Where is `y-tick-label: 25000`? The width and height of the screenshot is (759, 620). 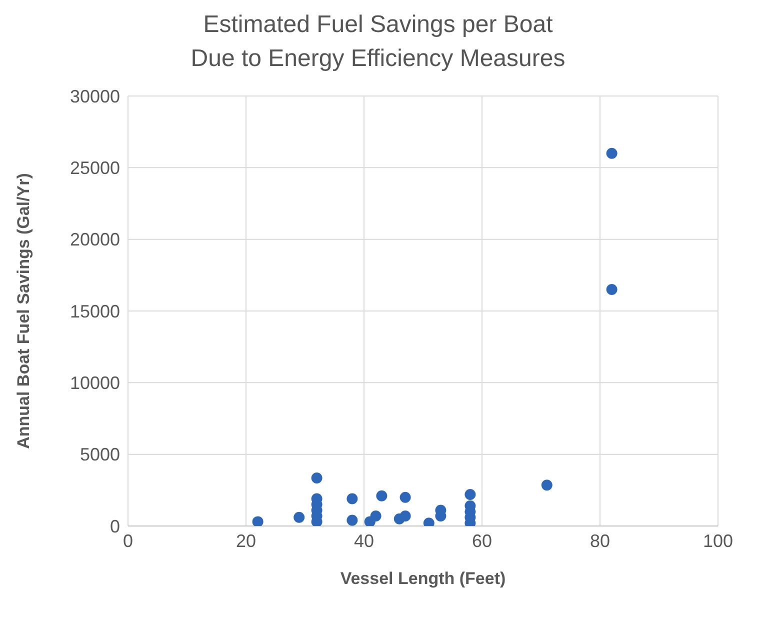
y-tick-label: 25000 is located at coordinates (95, 168).